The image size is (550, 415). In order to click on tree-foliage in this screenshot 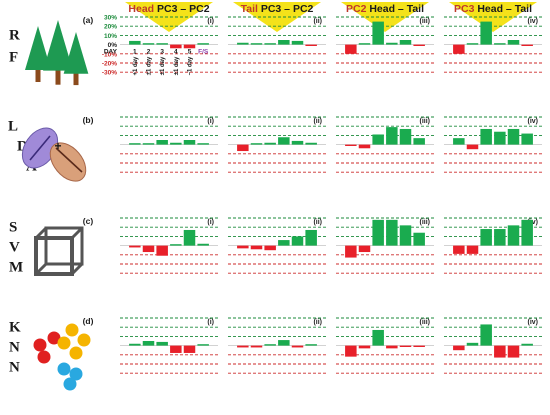, I will do `click(76, 53)`.